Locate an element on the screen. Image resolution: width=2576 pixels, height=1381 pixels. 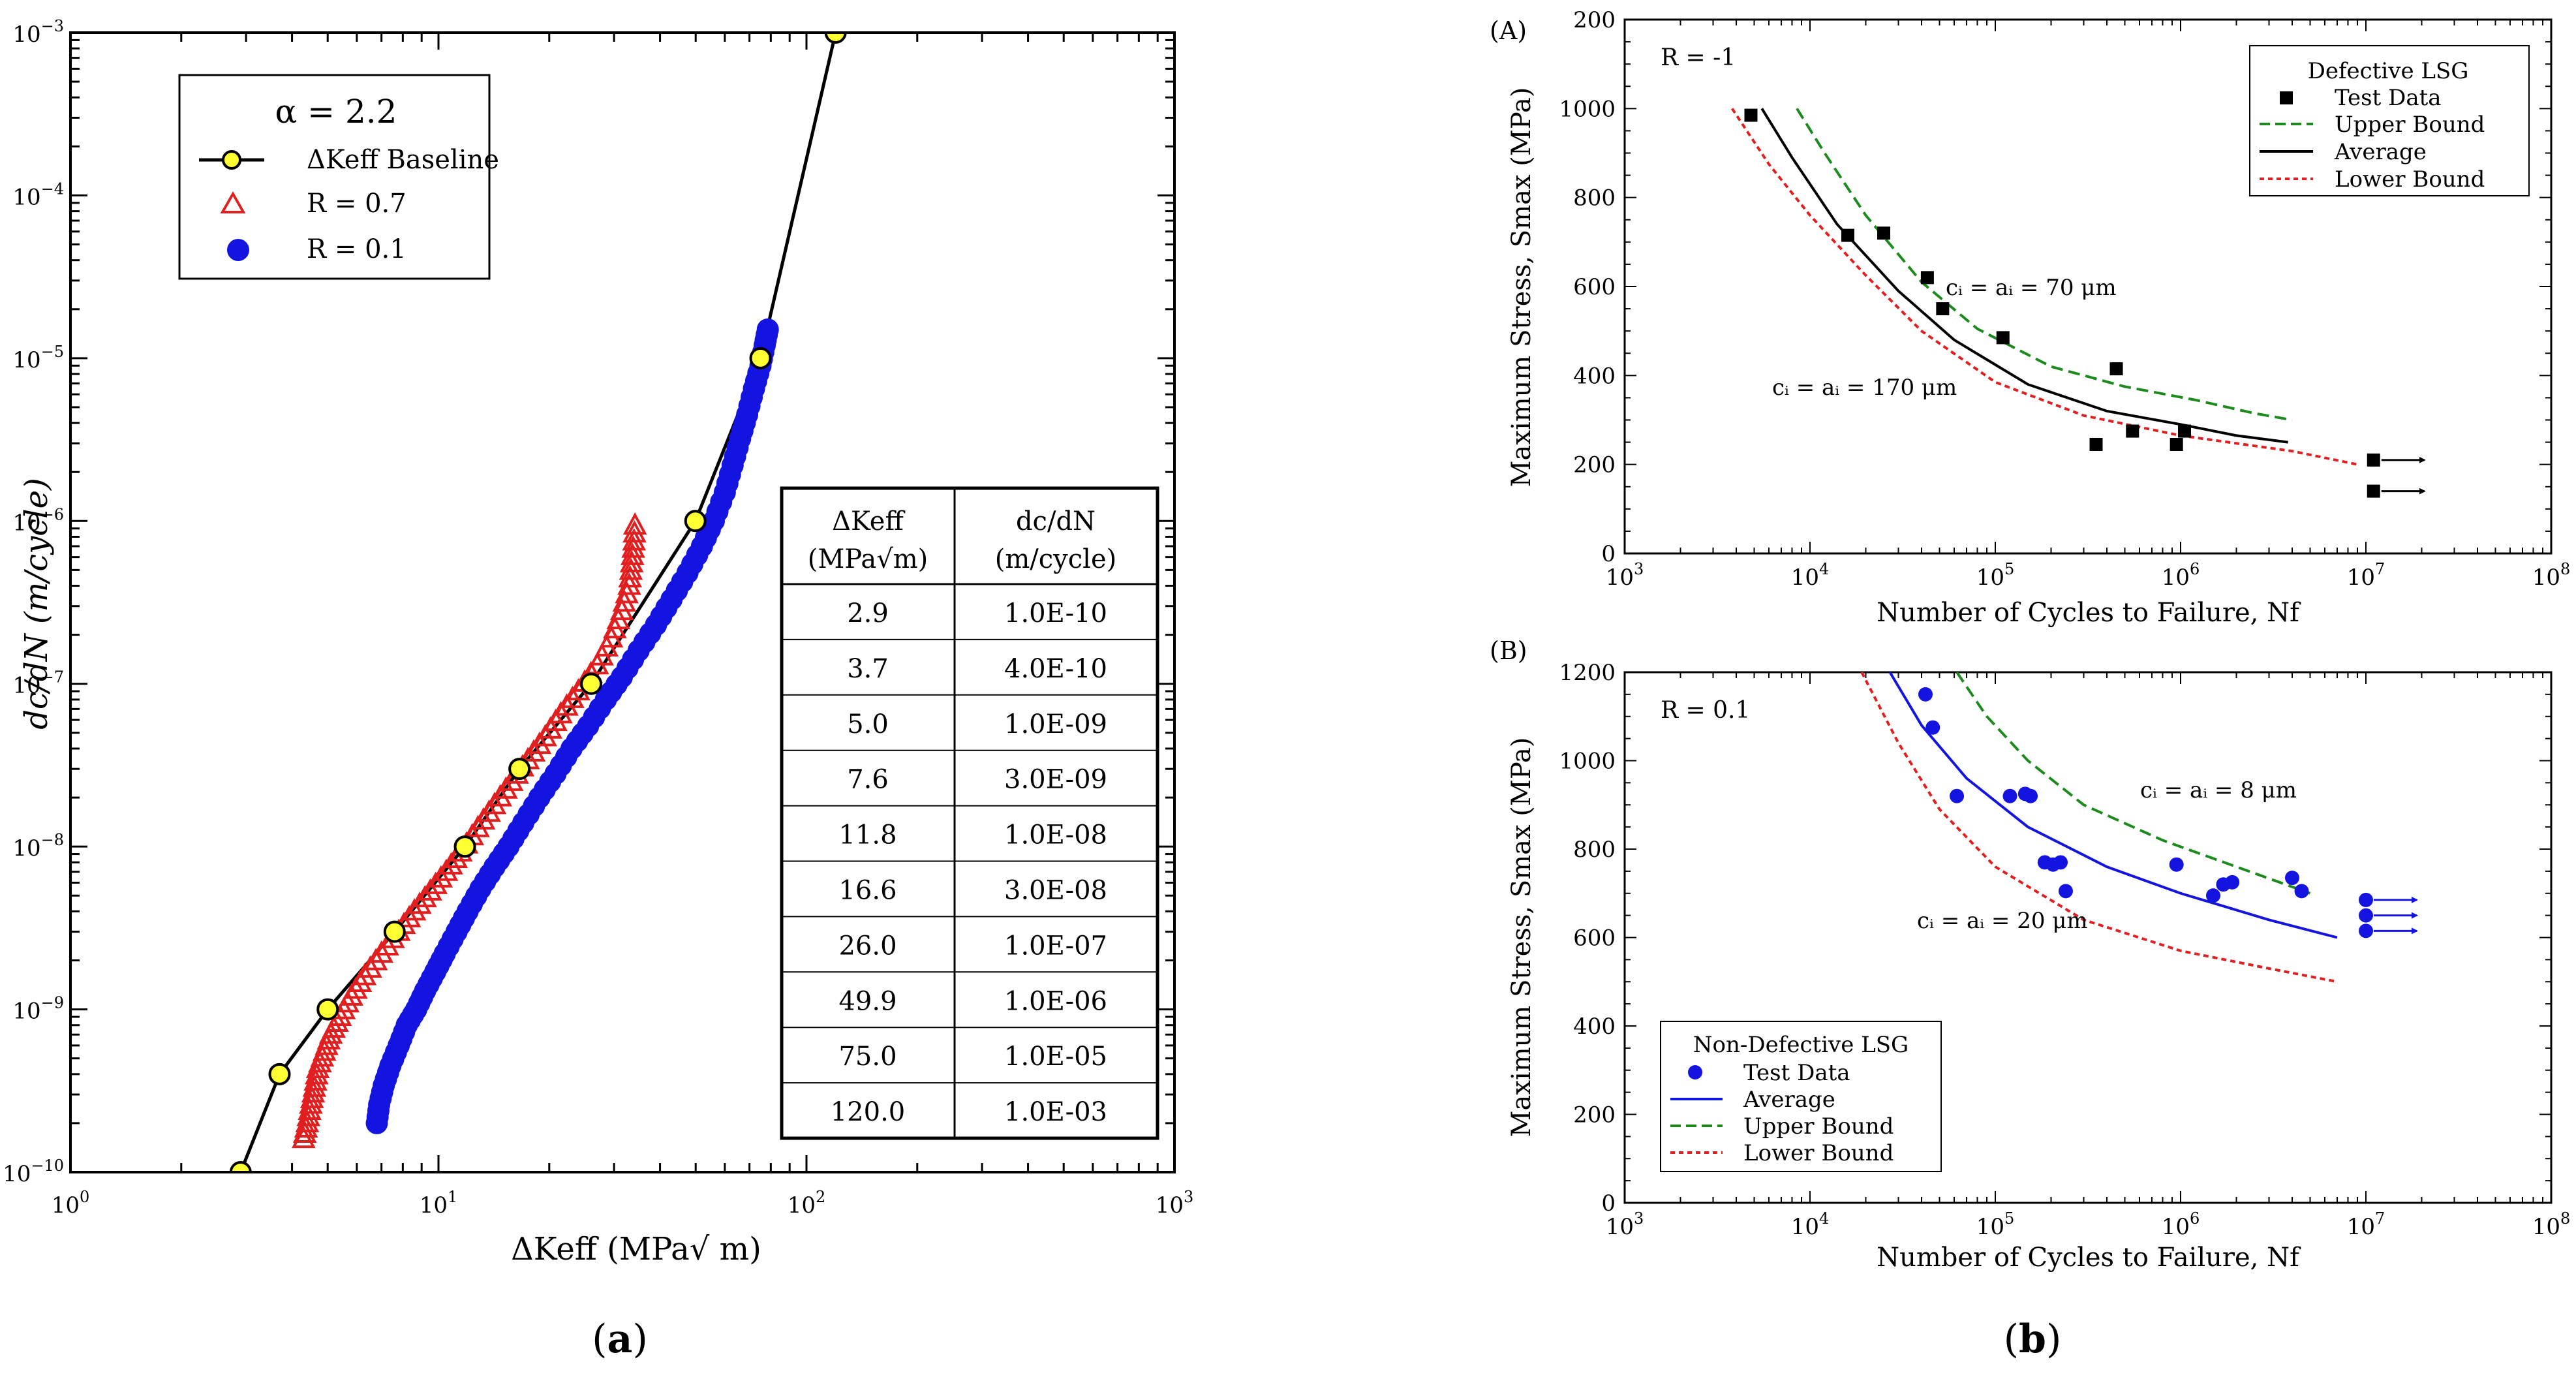
x-tick-label: 10³ is located at coordinates (1625, 575).